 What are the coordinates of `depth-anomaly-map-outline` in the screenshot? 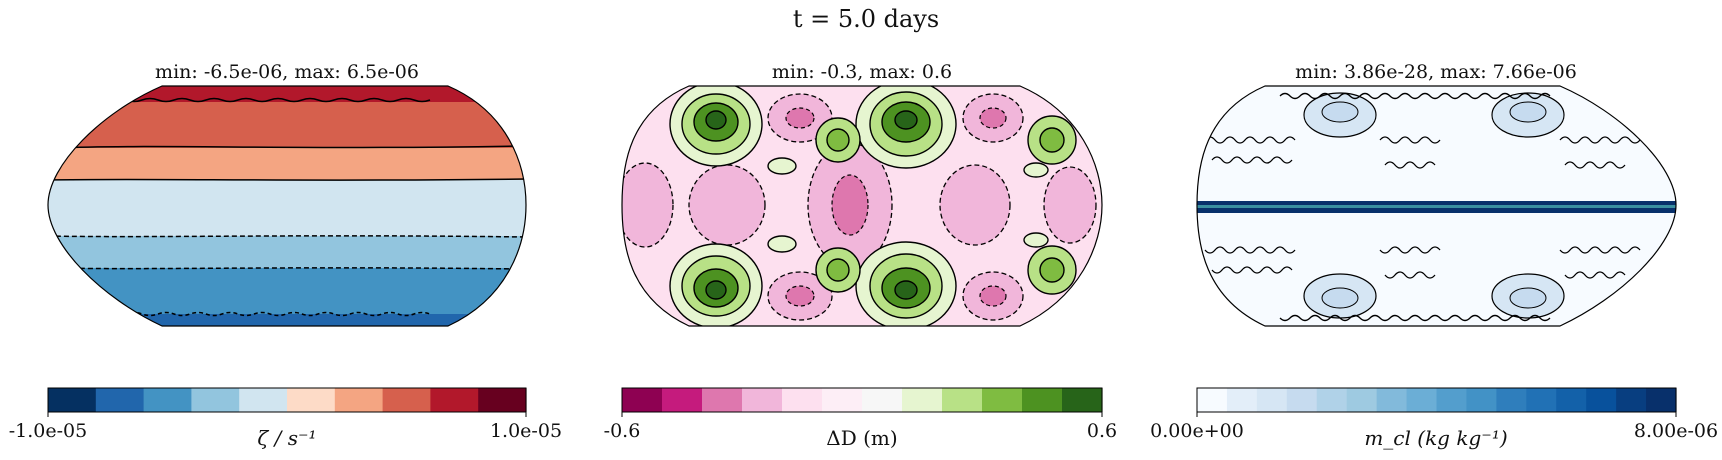 It's located at (862, 206).